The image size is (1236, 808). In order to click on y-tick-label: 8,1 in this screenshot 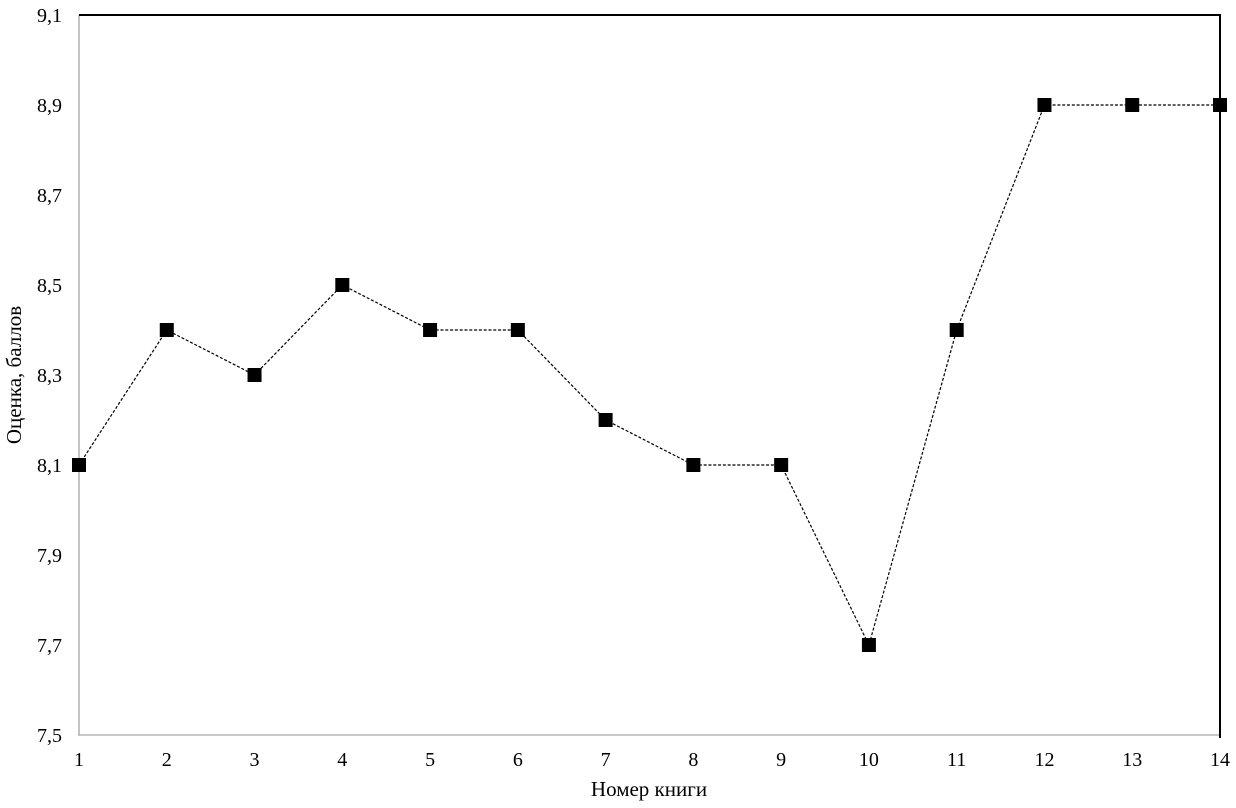, I will do `click(49, 466)`.